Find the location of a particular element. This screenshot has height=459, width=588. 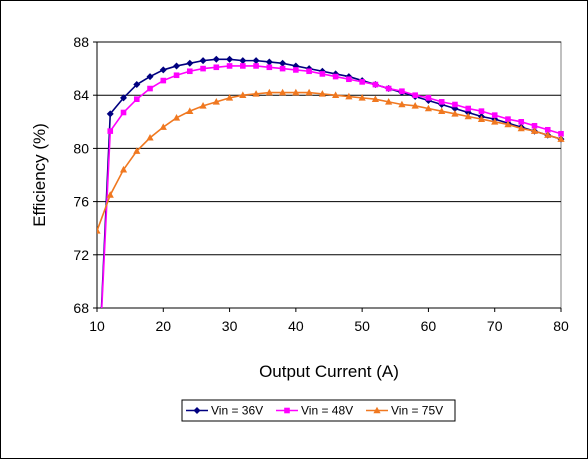

x-tick-label-10: 10 is located at coordinates (97, 326).